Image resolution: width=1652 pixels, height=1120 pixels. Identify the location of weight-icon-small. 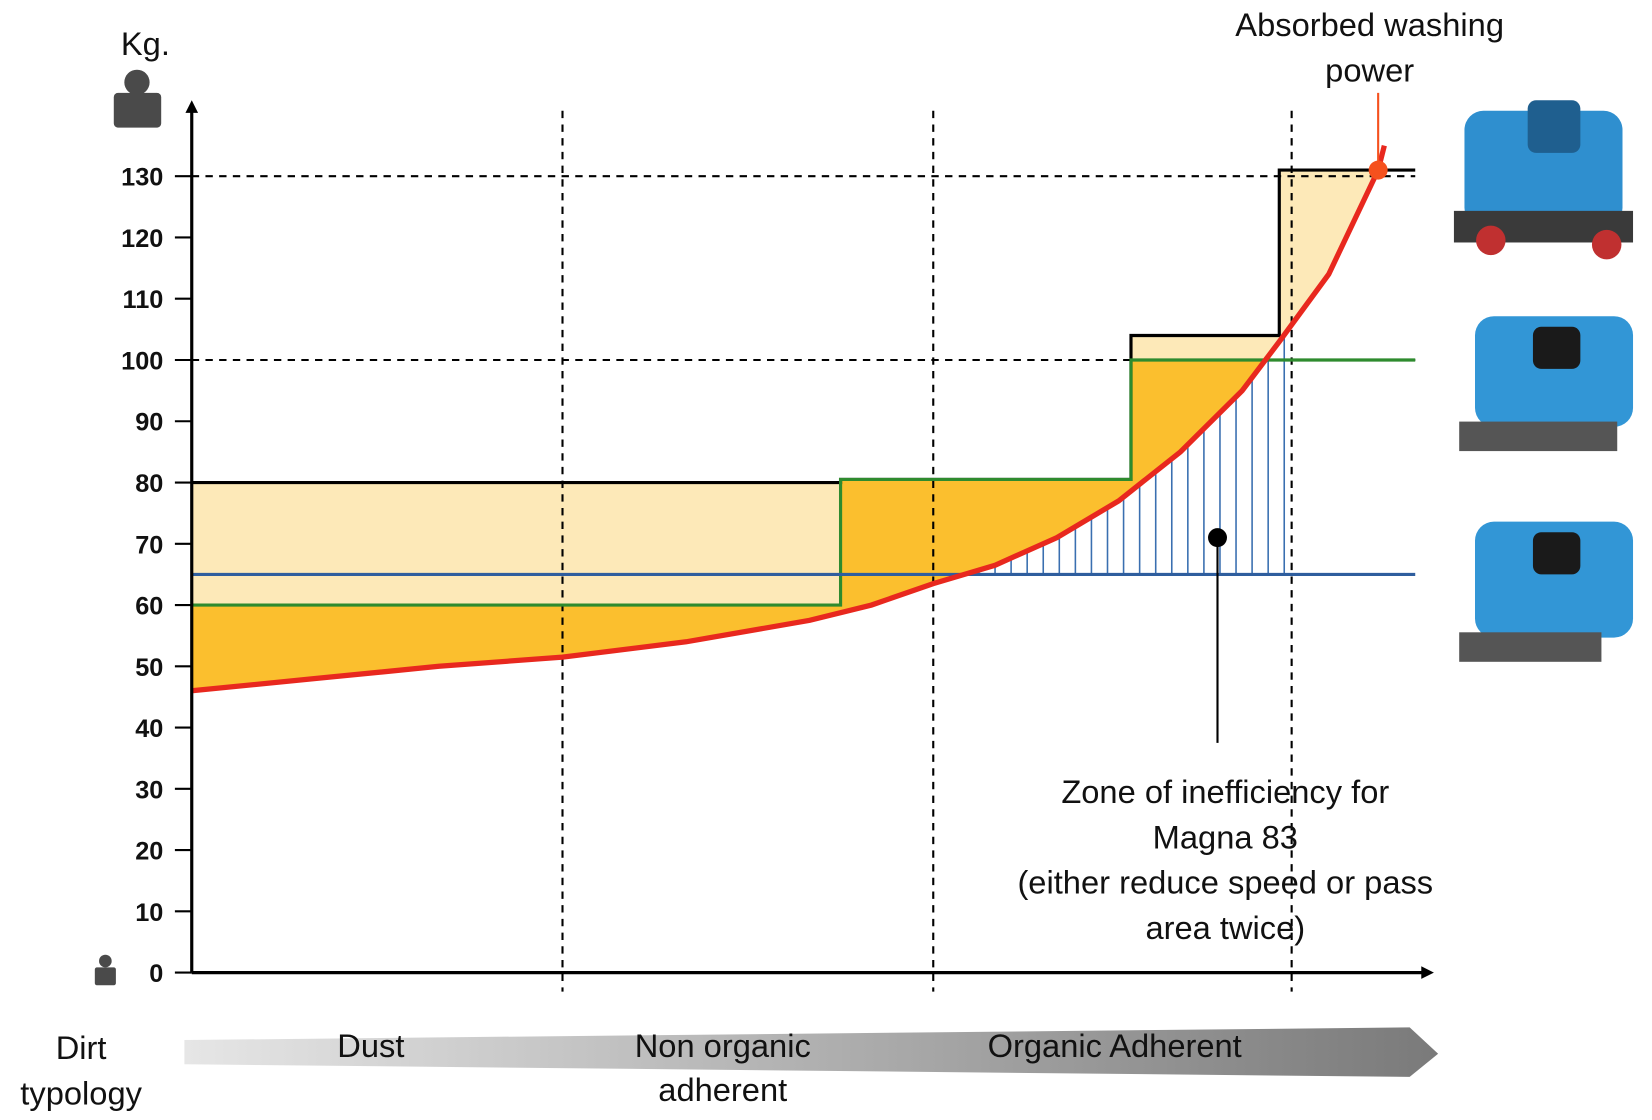
(105, 970).